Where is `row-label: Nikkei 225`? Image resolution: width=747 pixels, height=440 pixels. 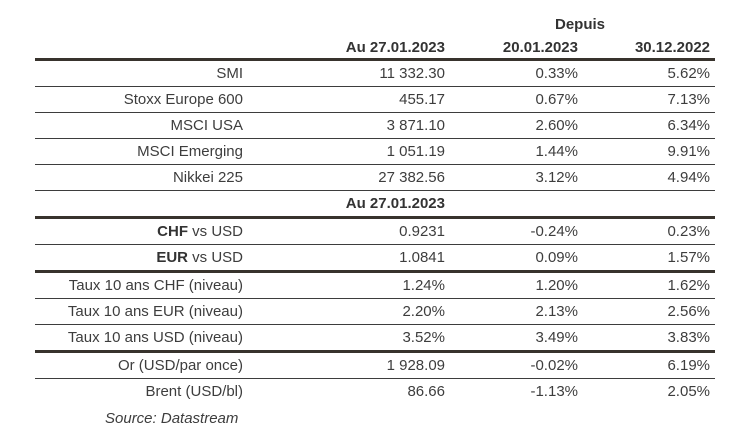 row-label: Nikkei 225 is located at coordinates (207, 177).